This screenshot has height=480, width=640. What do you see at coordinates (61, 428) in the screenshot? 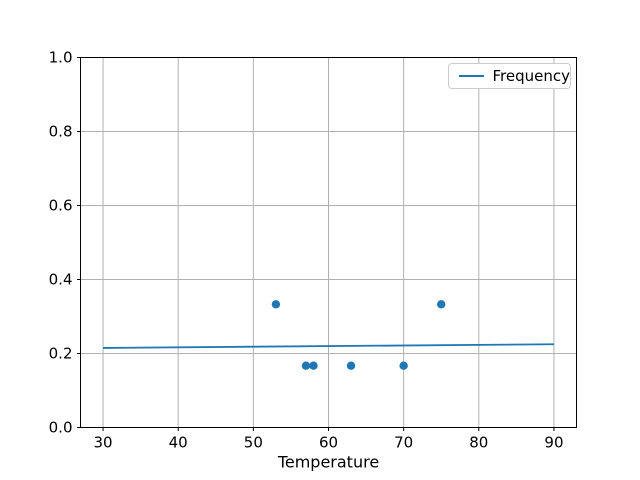
I see `y-tick-label: 0.0` at bounding box center [61, 428].